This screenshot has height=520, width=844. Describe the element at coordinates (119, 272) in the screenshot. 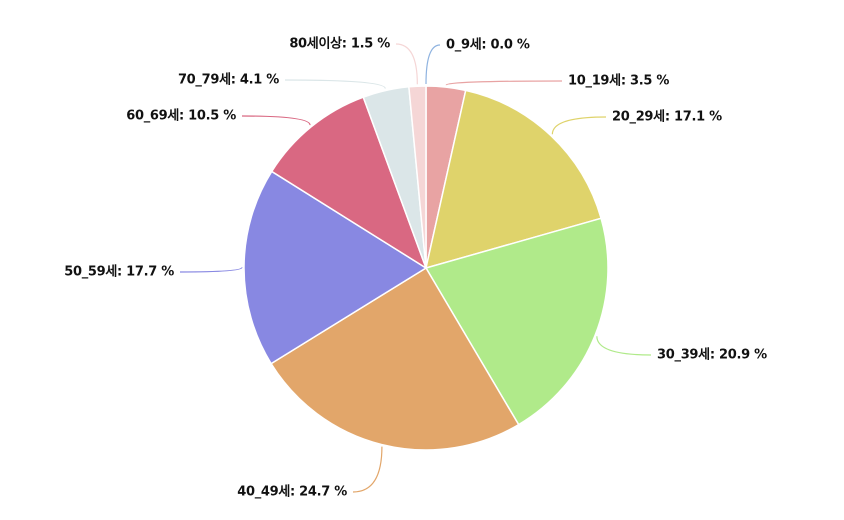

I see `data-label: 50_59세: 17.7 %` at that location.